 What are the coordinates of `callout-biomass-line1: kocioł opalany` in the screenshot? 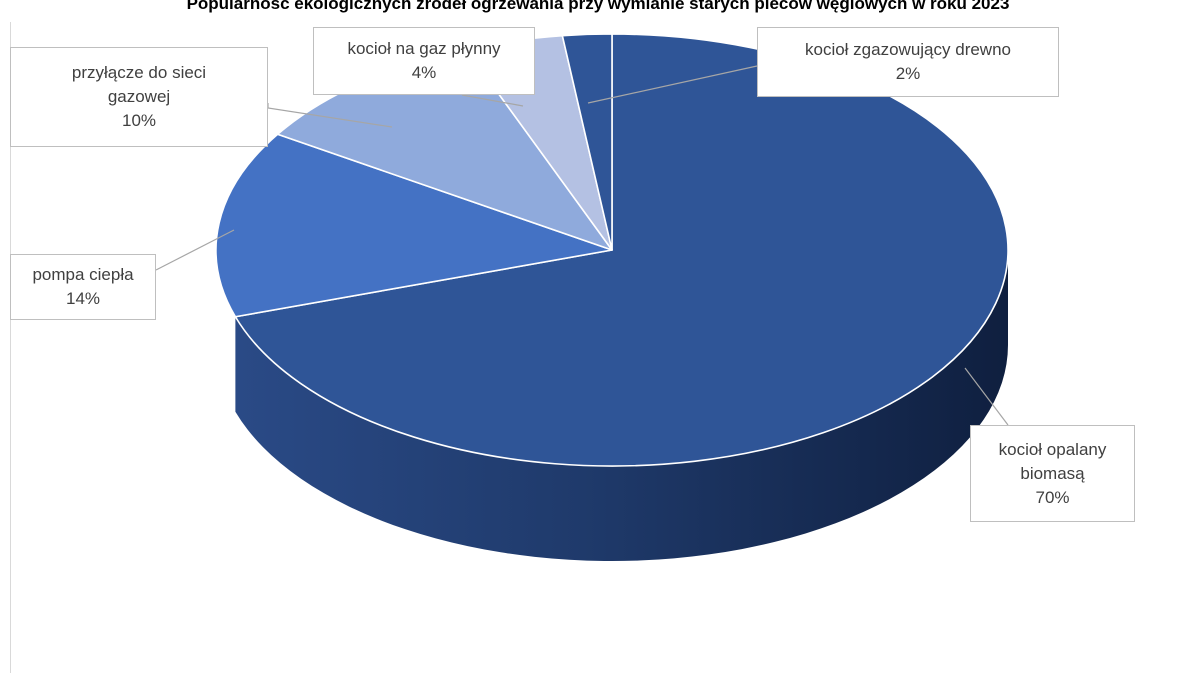 It's located at (1052, 449).